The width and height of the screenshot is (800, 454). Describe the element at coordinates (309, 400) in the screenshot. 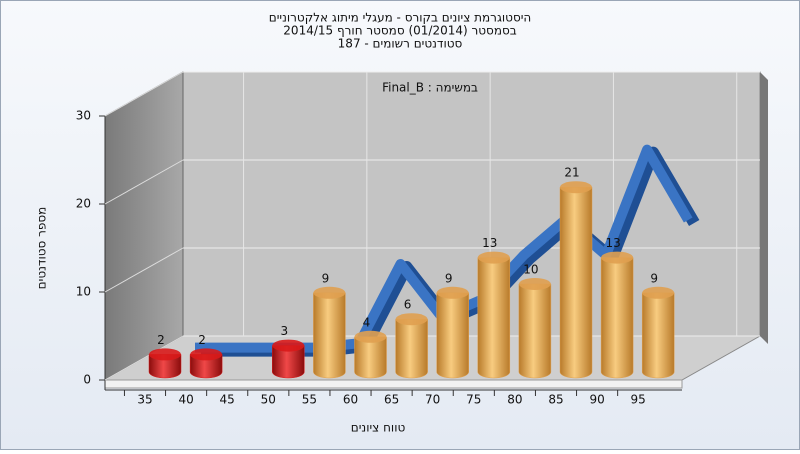

I see `x-tick-label: 55` at that location.